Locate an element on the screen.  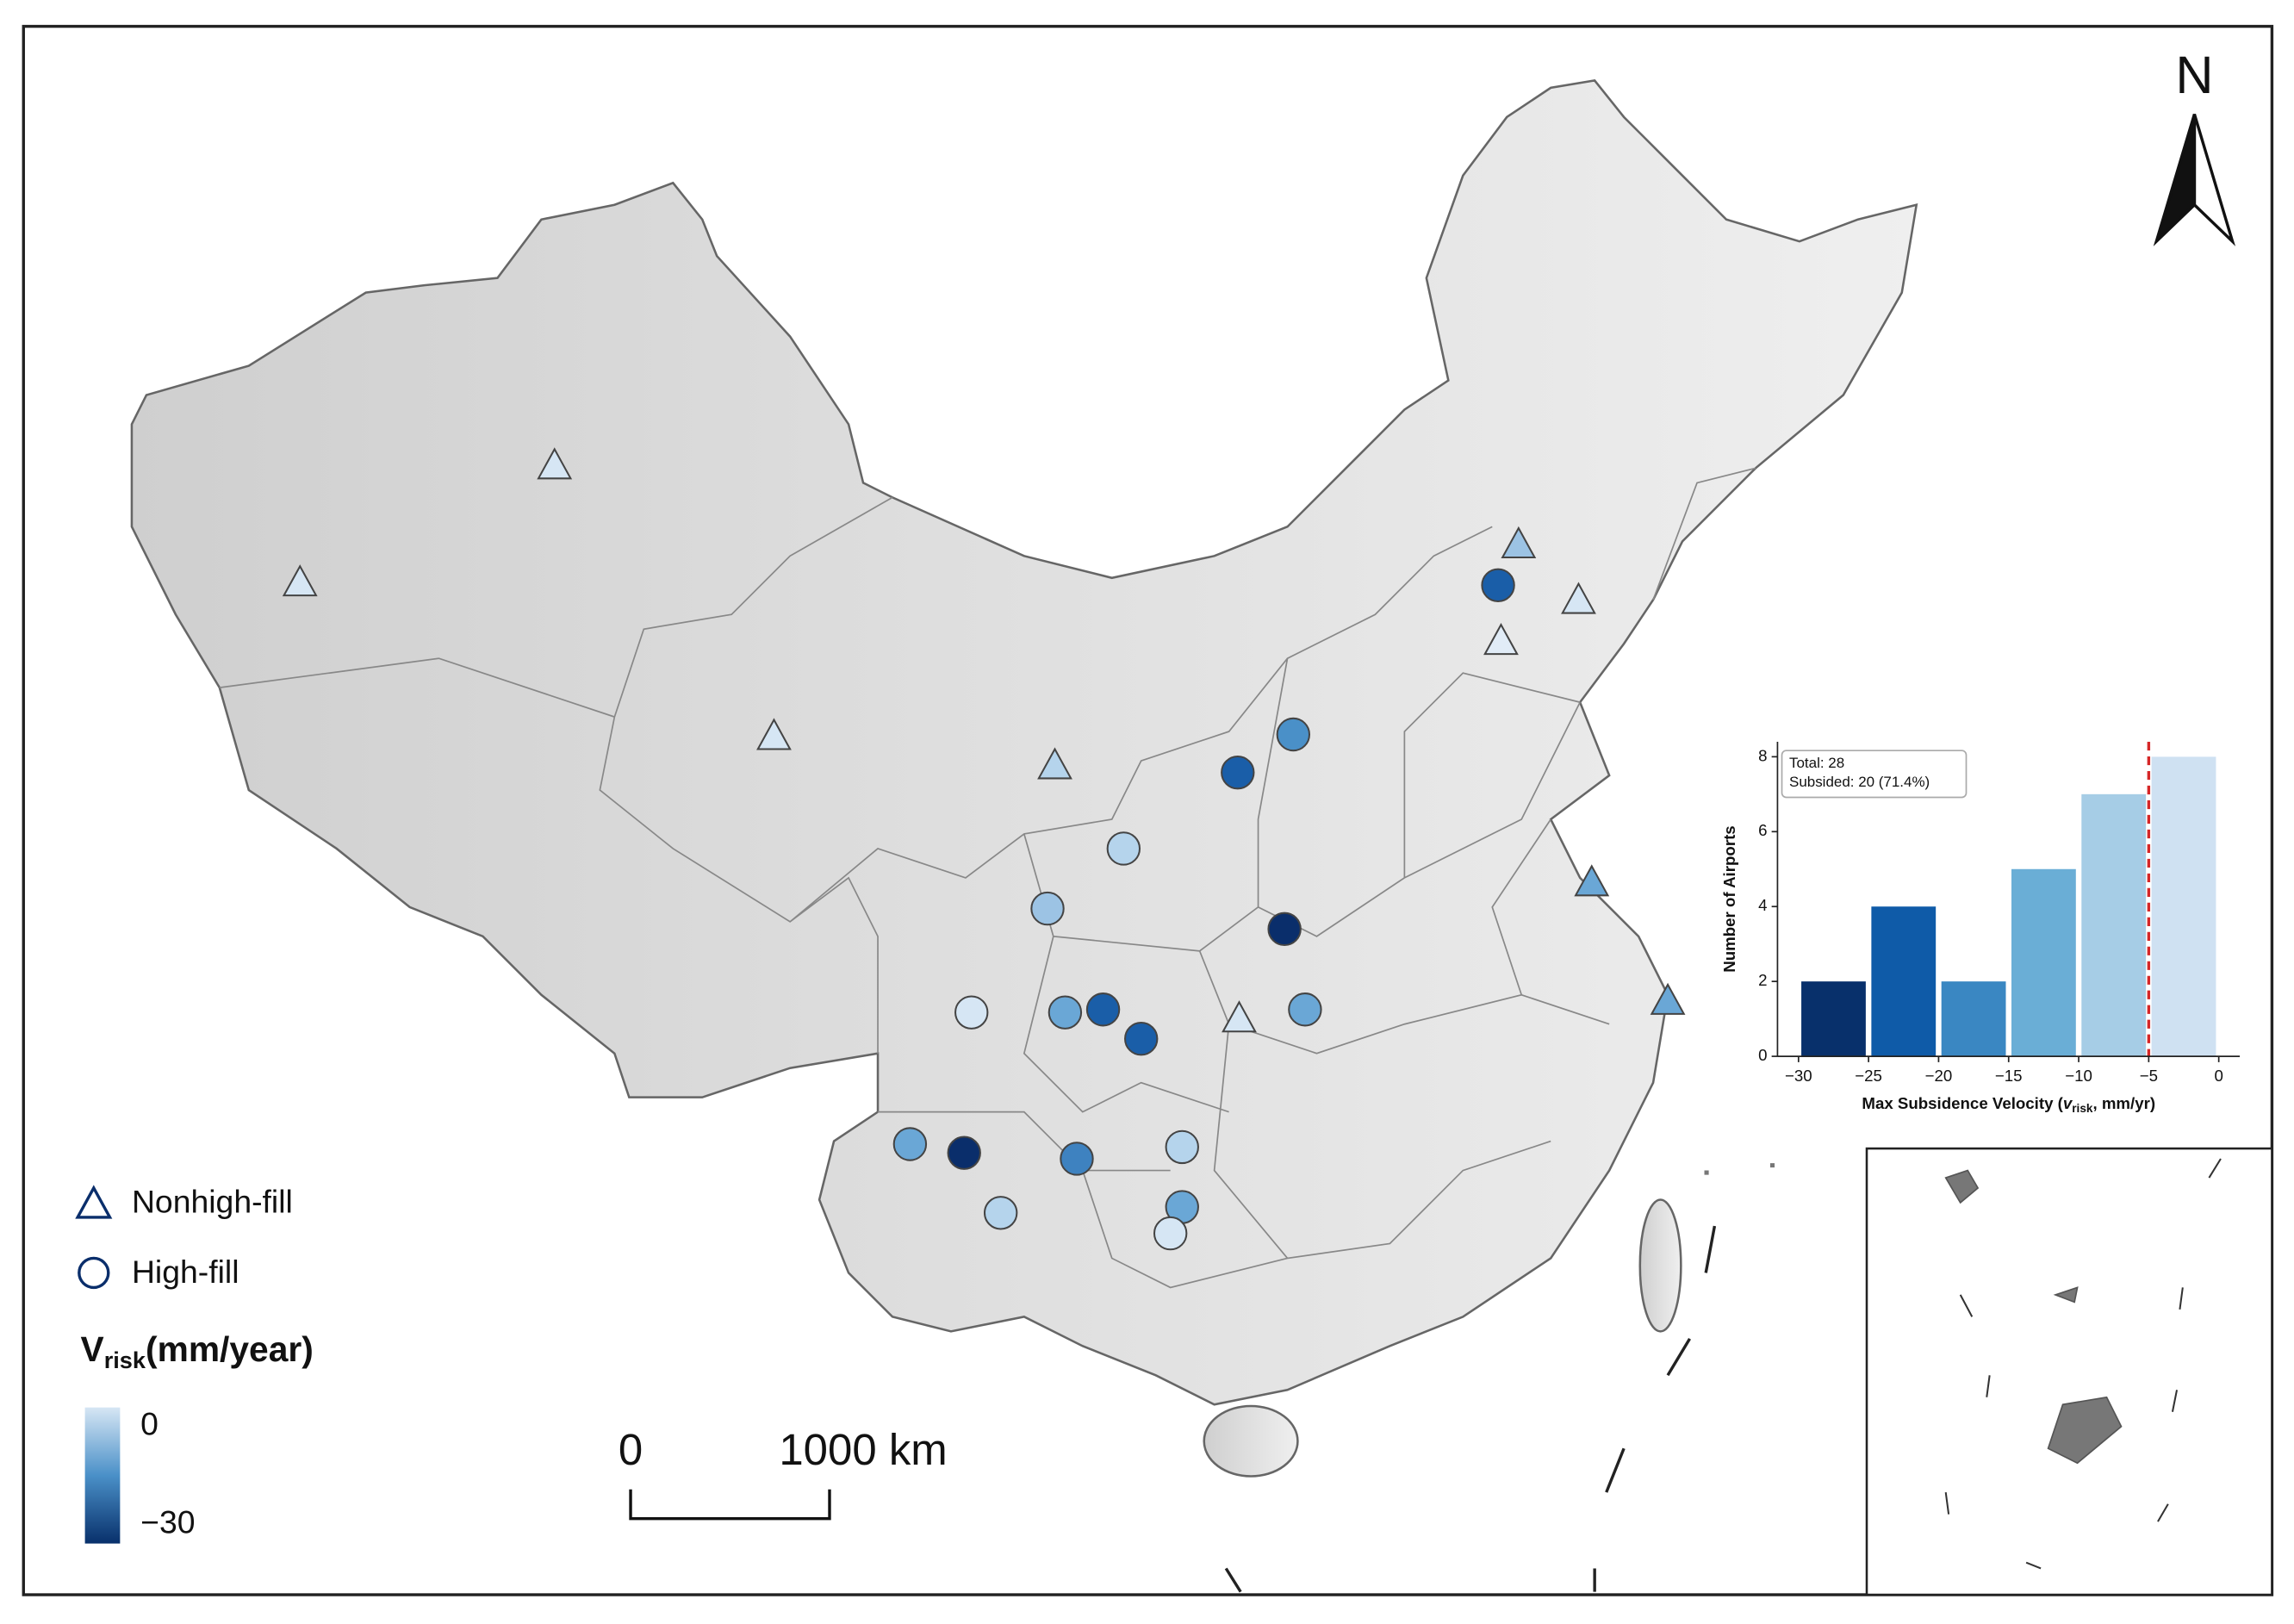
inset-frame is located at coordinates (2069, 1371).